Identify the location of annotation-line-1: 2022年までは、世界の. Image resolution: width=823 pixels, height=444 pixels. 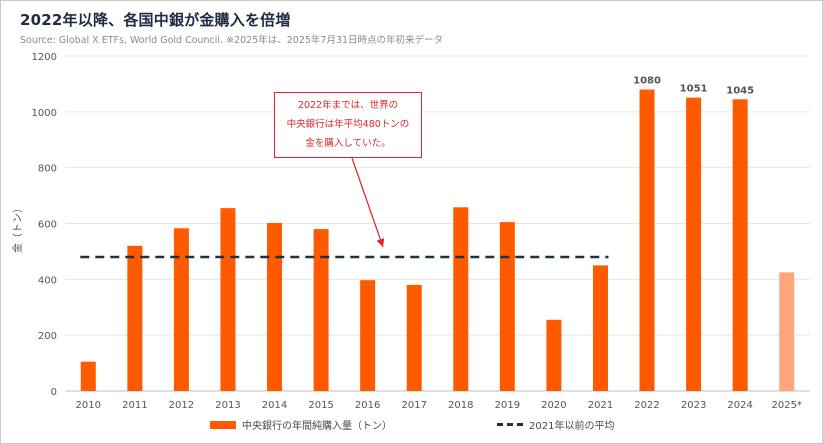
(348, 105).